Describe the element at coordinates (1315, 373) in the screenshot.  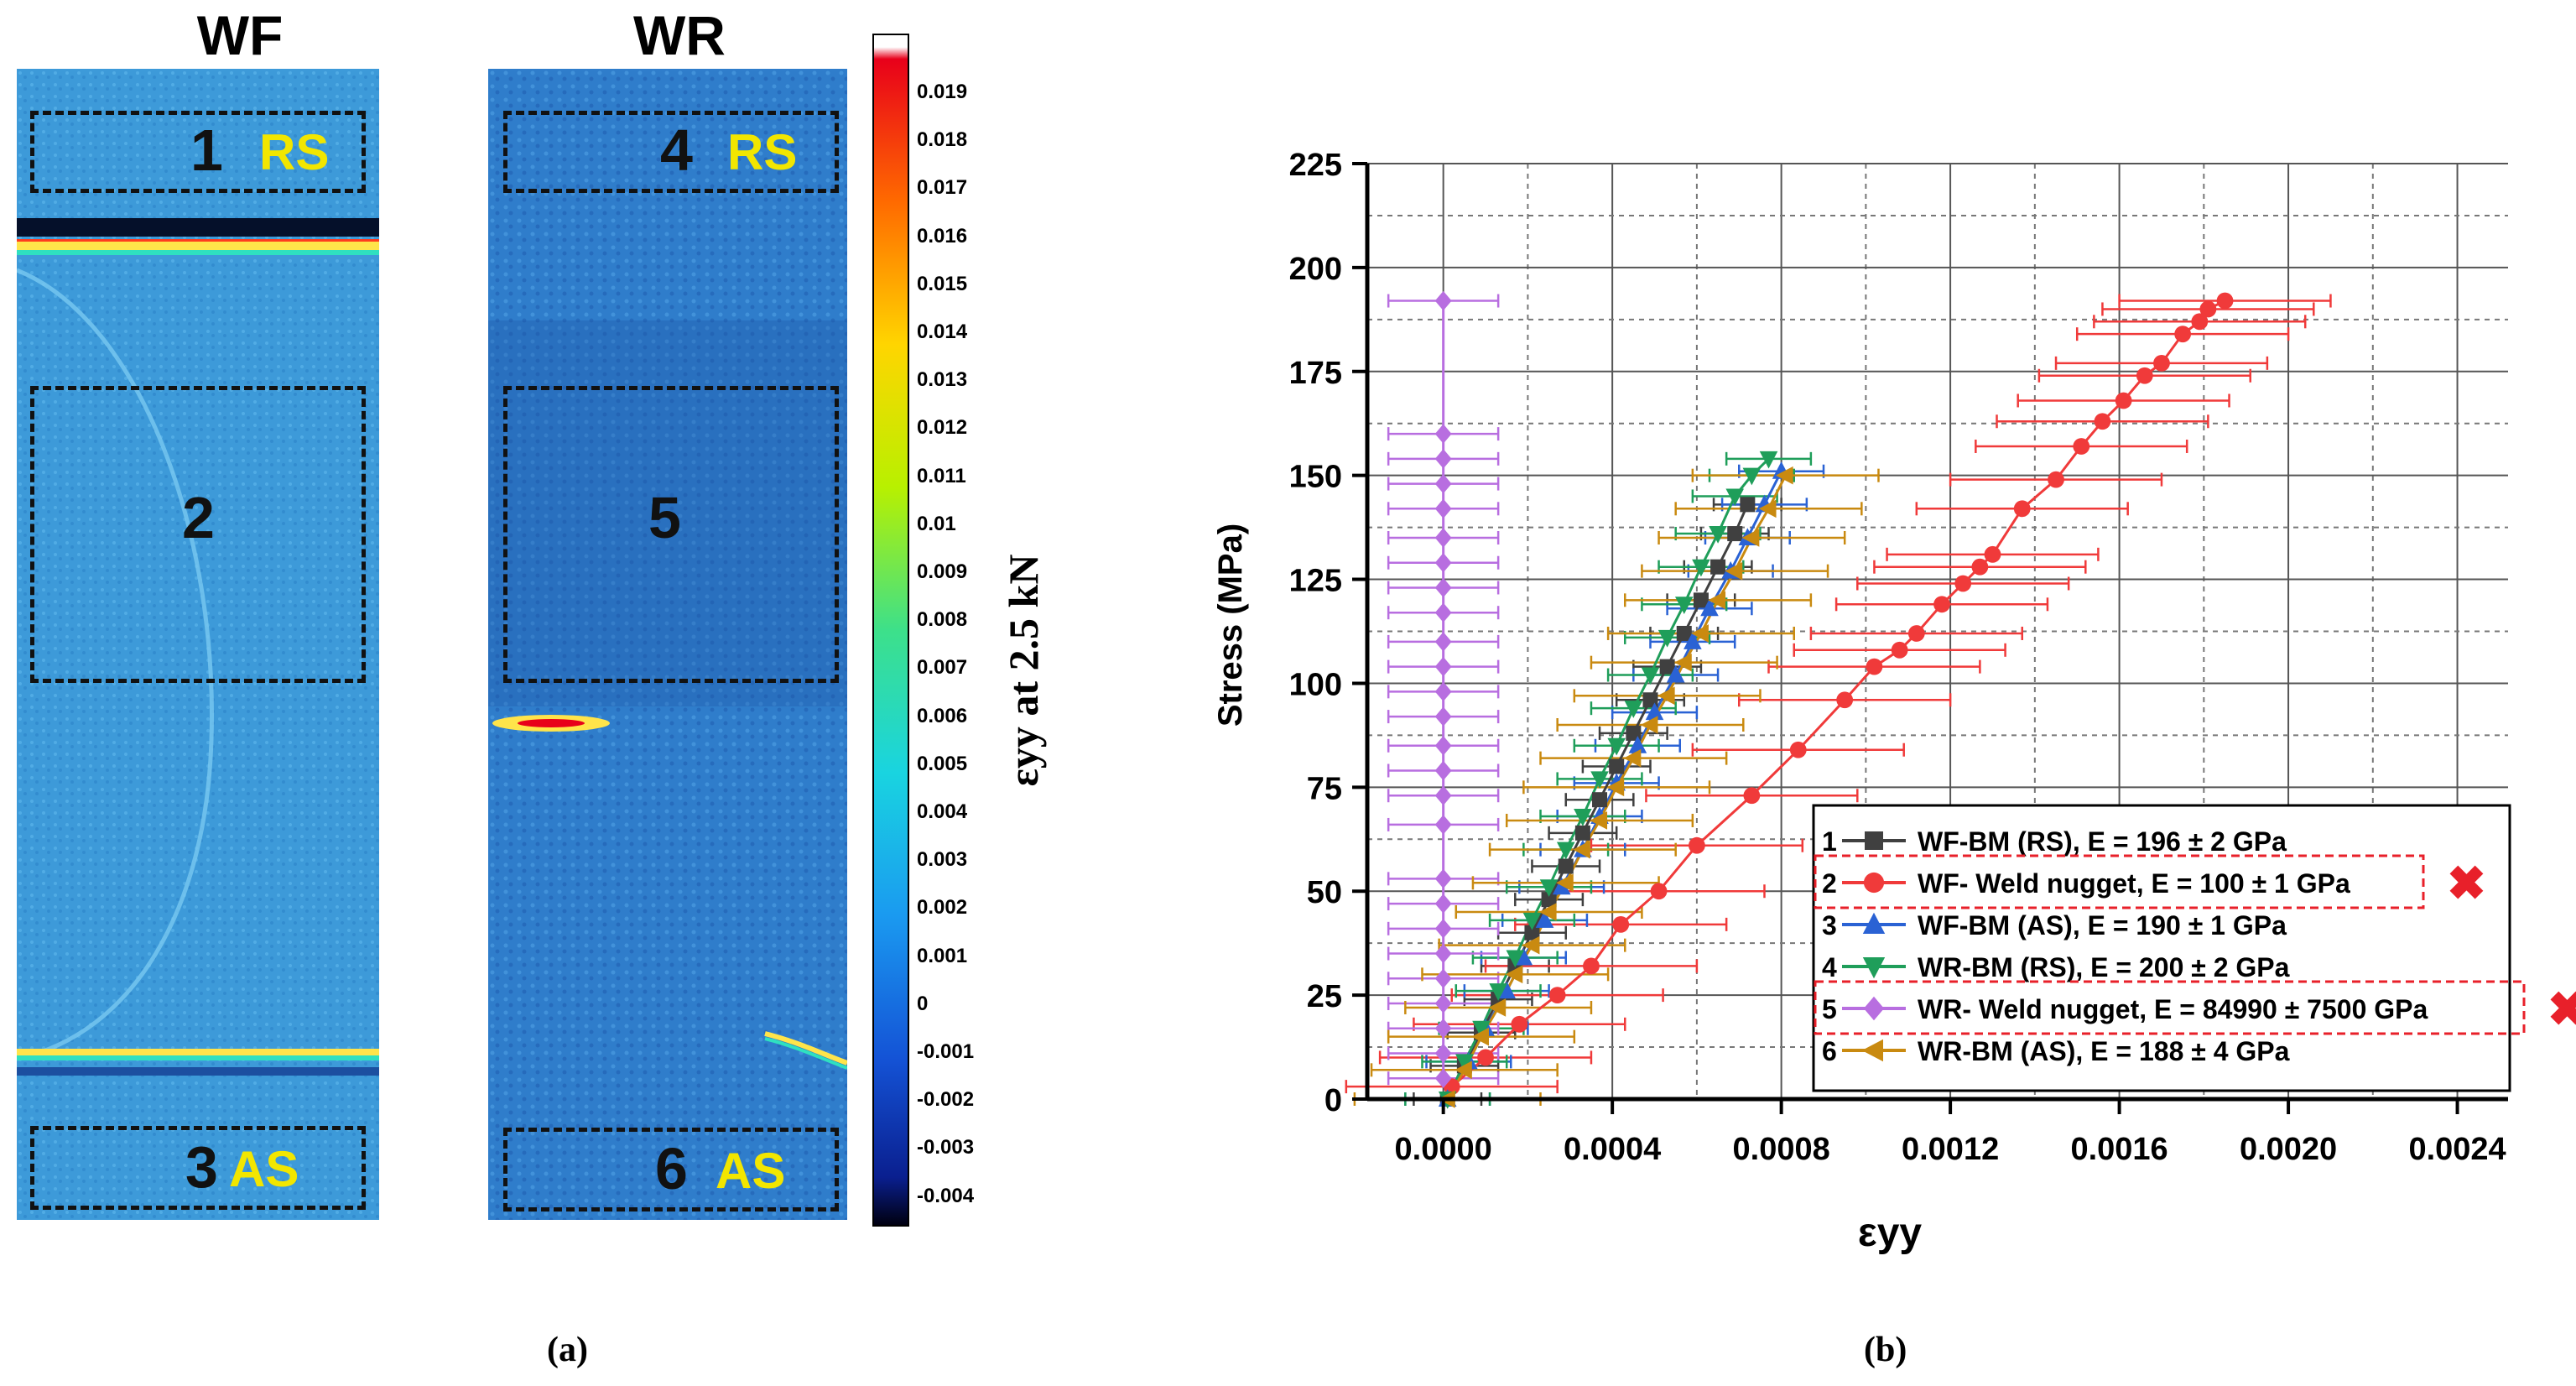
I see `y-tick-label: 175` at that location.